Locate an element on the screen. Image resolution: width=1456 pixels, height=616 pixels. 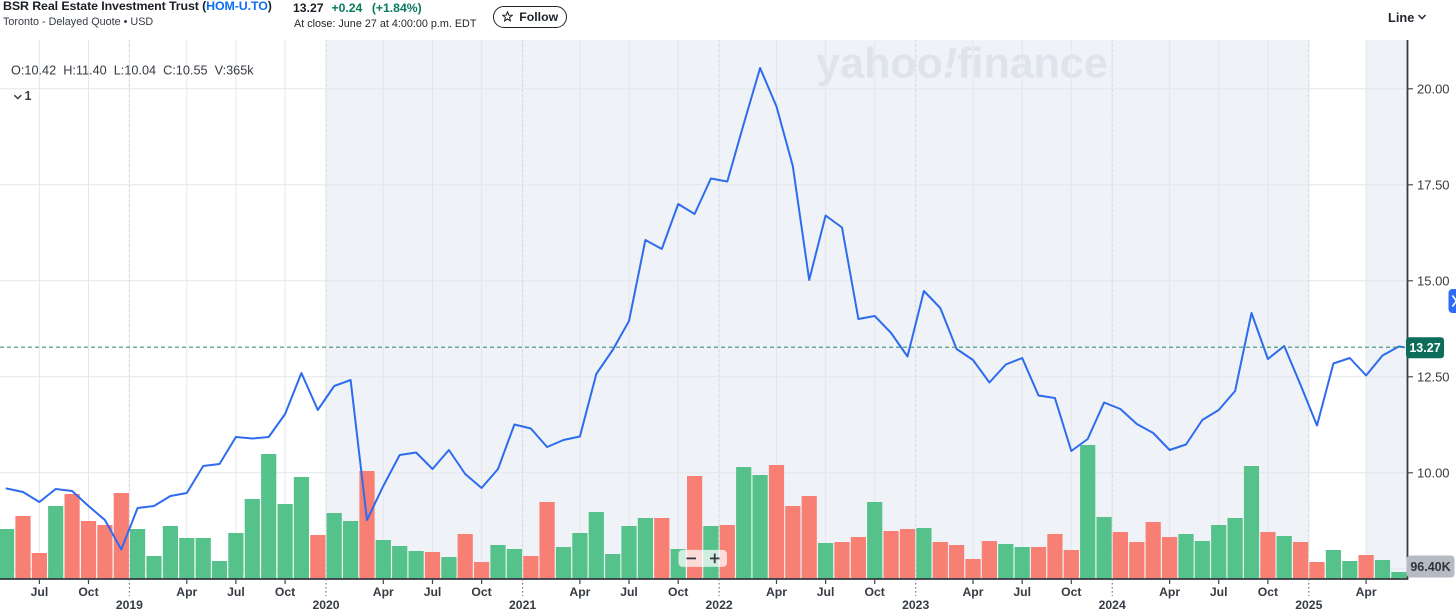
svg-text: 13.27 is located at coordinates (1424, 348).